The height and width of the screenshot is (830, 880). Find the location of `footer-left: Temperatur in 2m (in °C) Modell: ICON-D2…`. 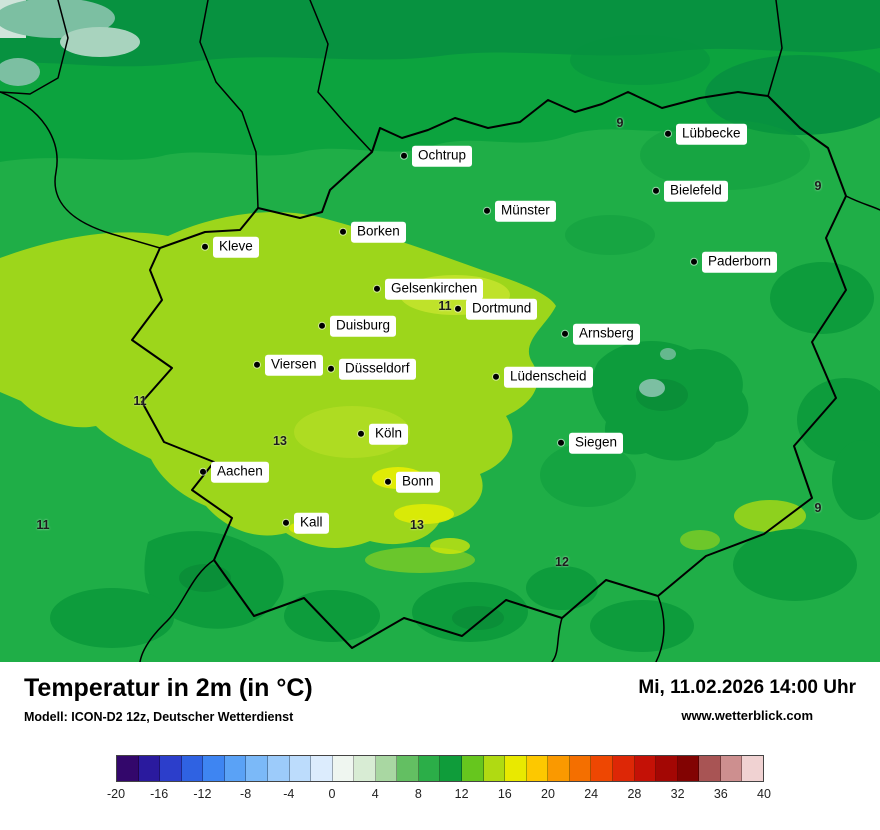

footer-left: Temperatur in 2m (in °C) Modell: ICON-D2… is located at coordinates (168, 698).